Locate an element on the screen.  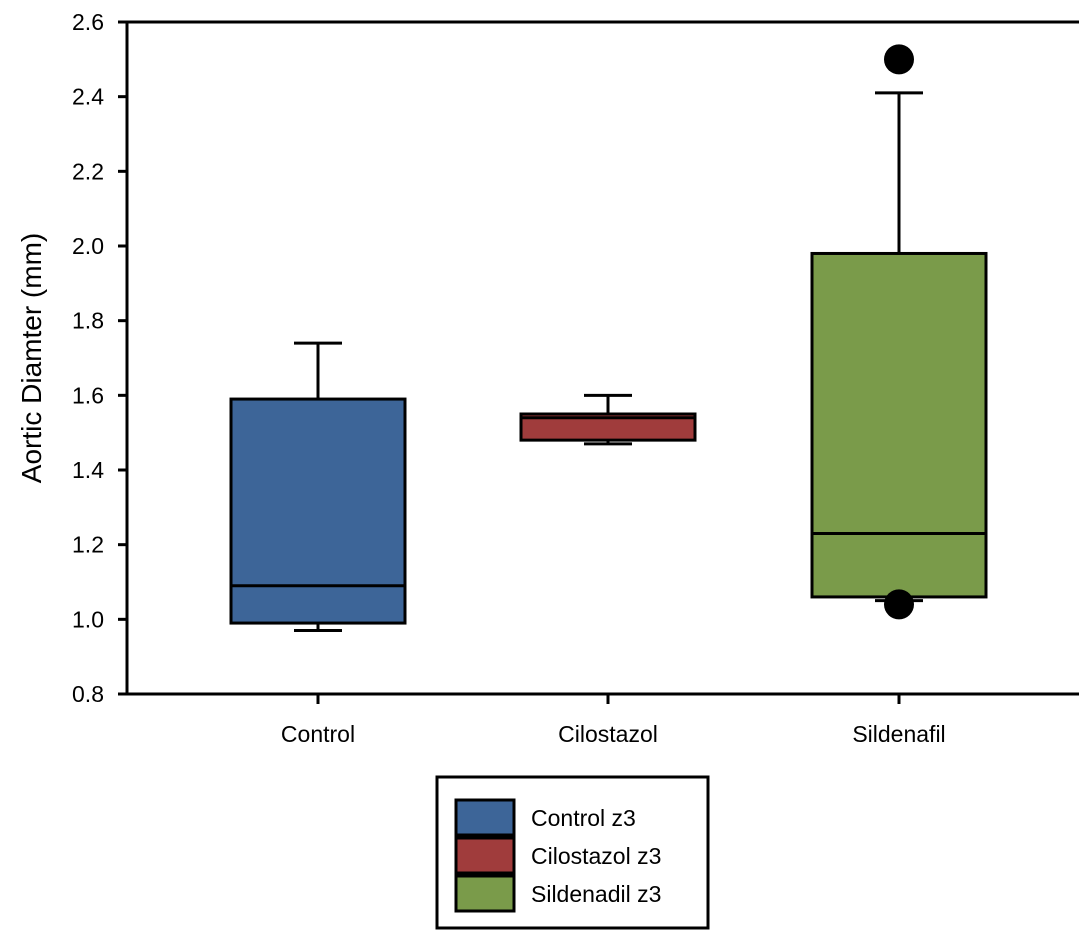
y-tick-label: 1.2 is located at coordinates (88, 545).